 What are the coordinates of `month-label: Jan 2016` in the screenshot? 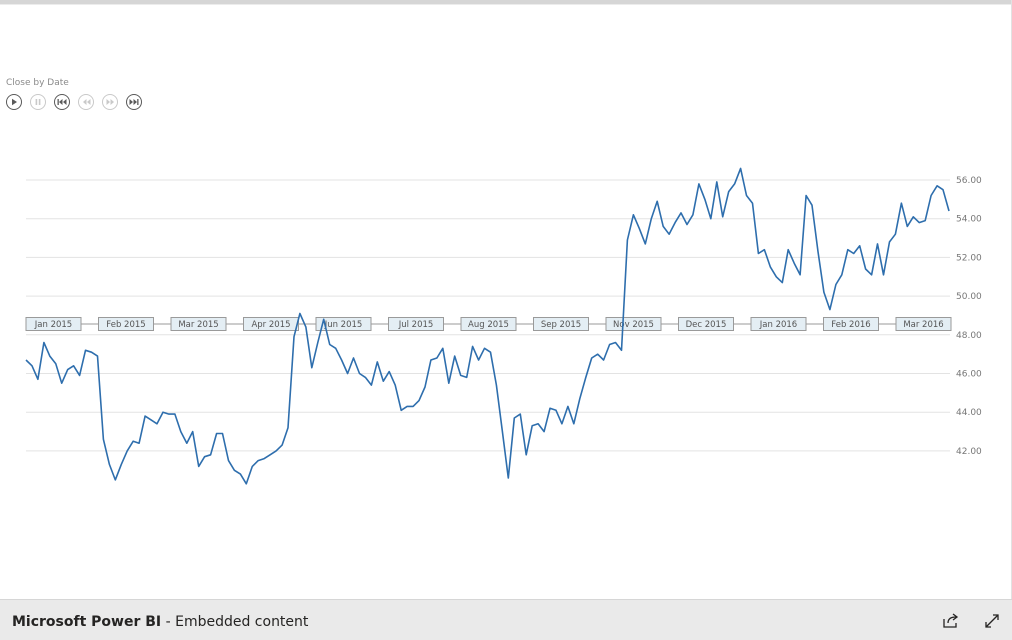 It's located at (778, 325).